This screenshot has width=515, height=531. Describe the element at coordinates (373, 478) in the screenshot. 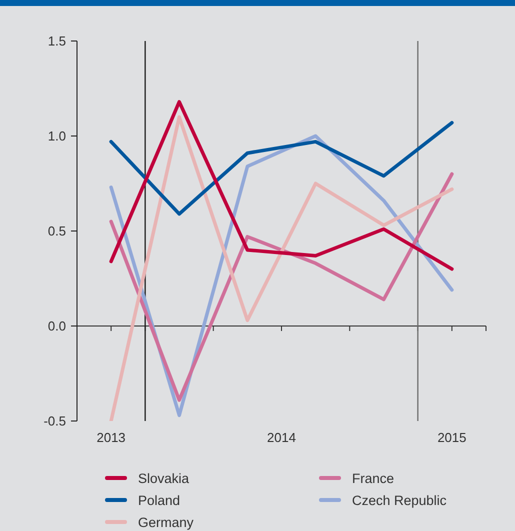

I see `legend-label: France` at that location.